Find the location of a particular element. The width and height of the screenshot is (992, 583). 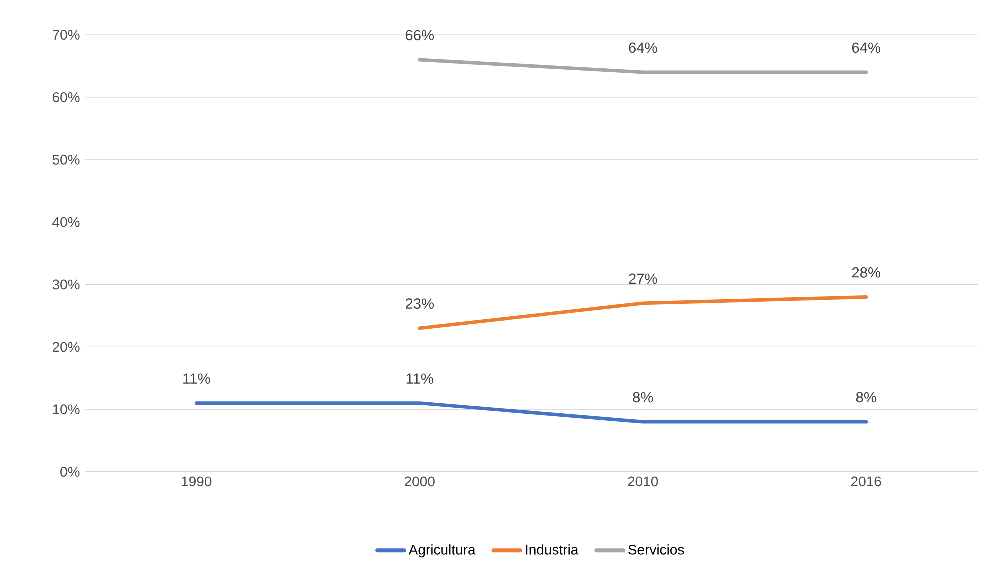

x-tick-label: 2000 is located at coordinates (420, 481).